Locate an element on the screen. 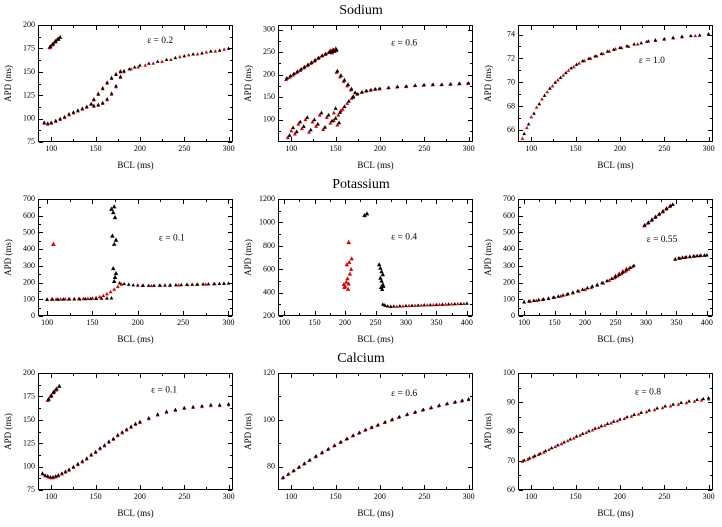 The width and height of the screenshot is (722, 527). subplot-calcium-eps-0.1 is located at coordinates (121, 443).